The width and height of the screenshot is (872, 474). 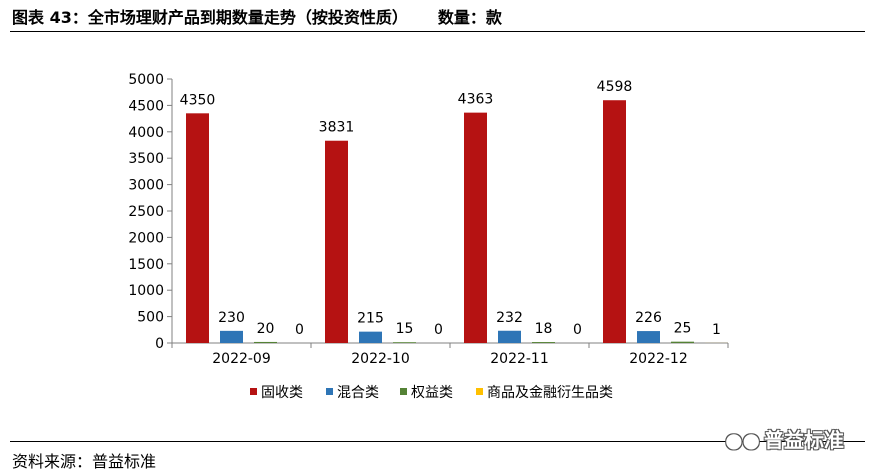 What do you see at coordinates (370, 319) in the screenshot?
I see `data-label: 215` at bounding box center [370, 319].